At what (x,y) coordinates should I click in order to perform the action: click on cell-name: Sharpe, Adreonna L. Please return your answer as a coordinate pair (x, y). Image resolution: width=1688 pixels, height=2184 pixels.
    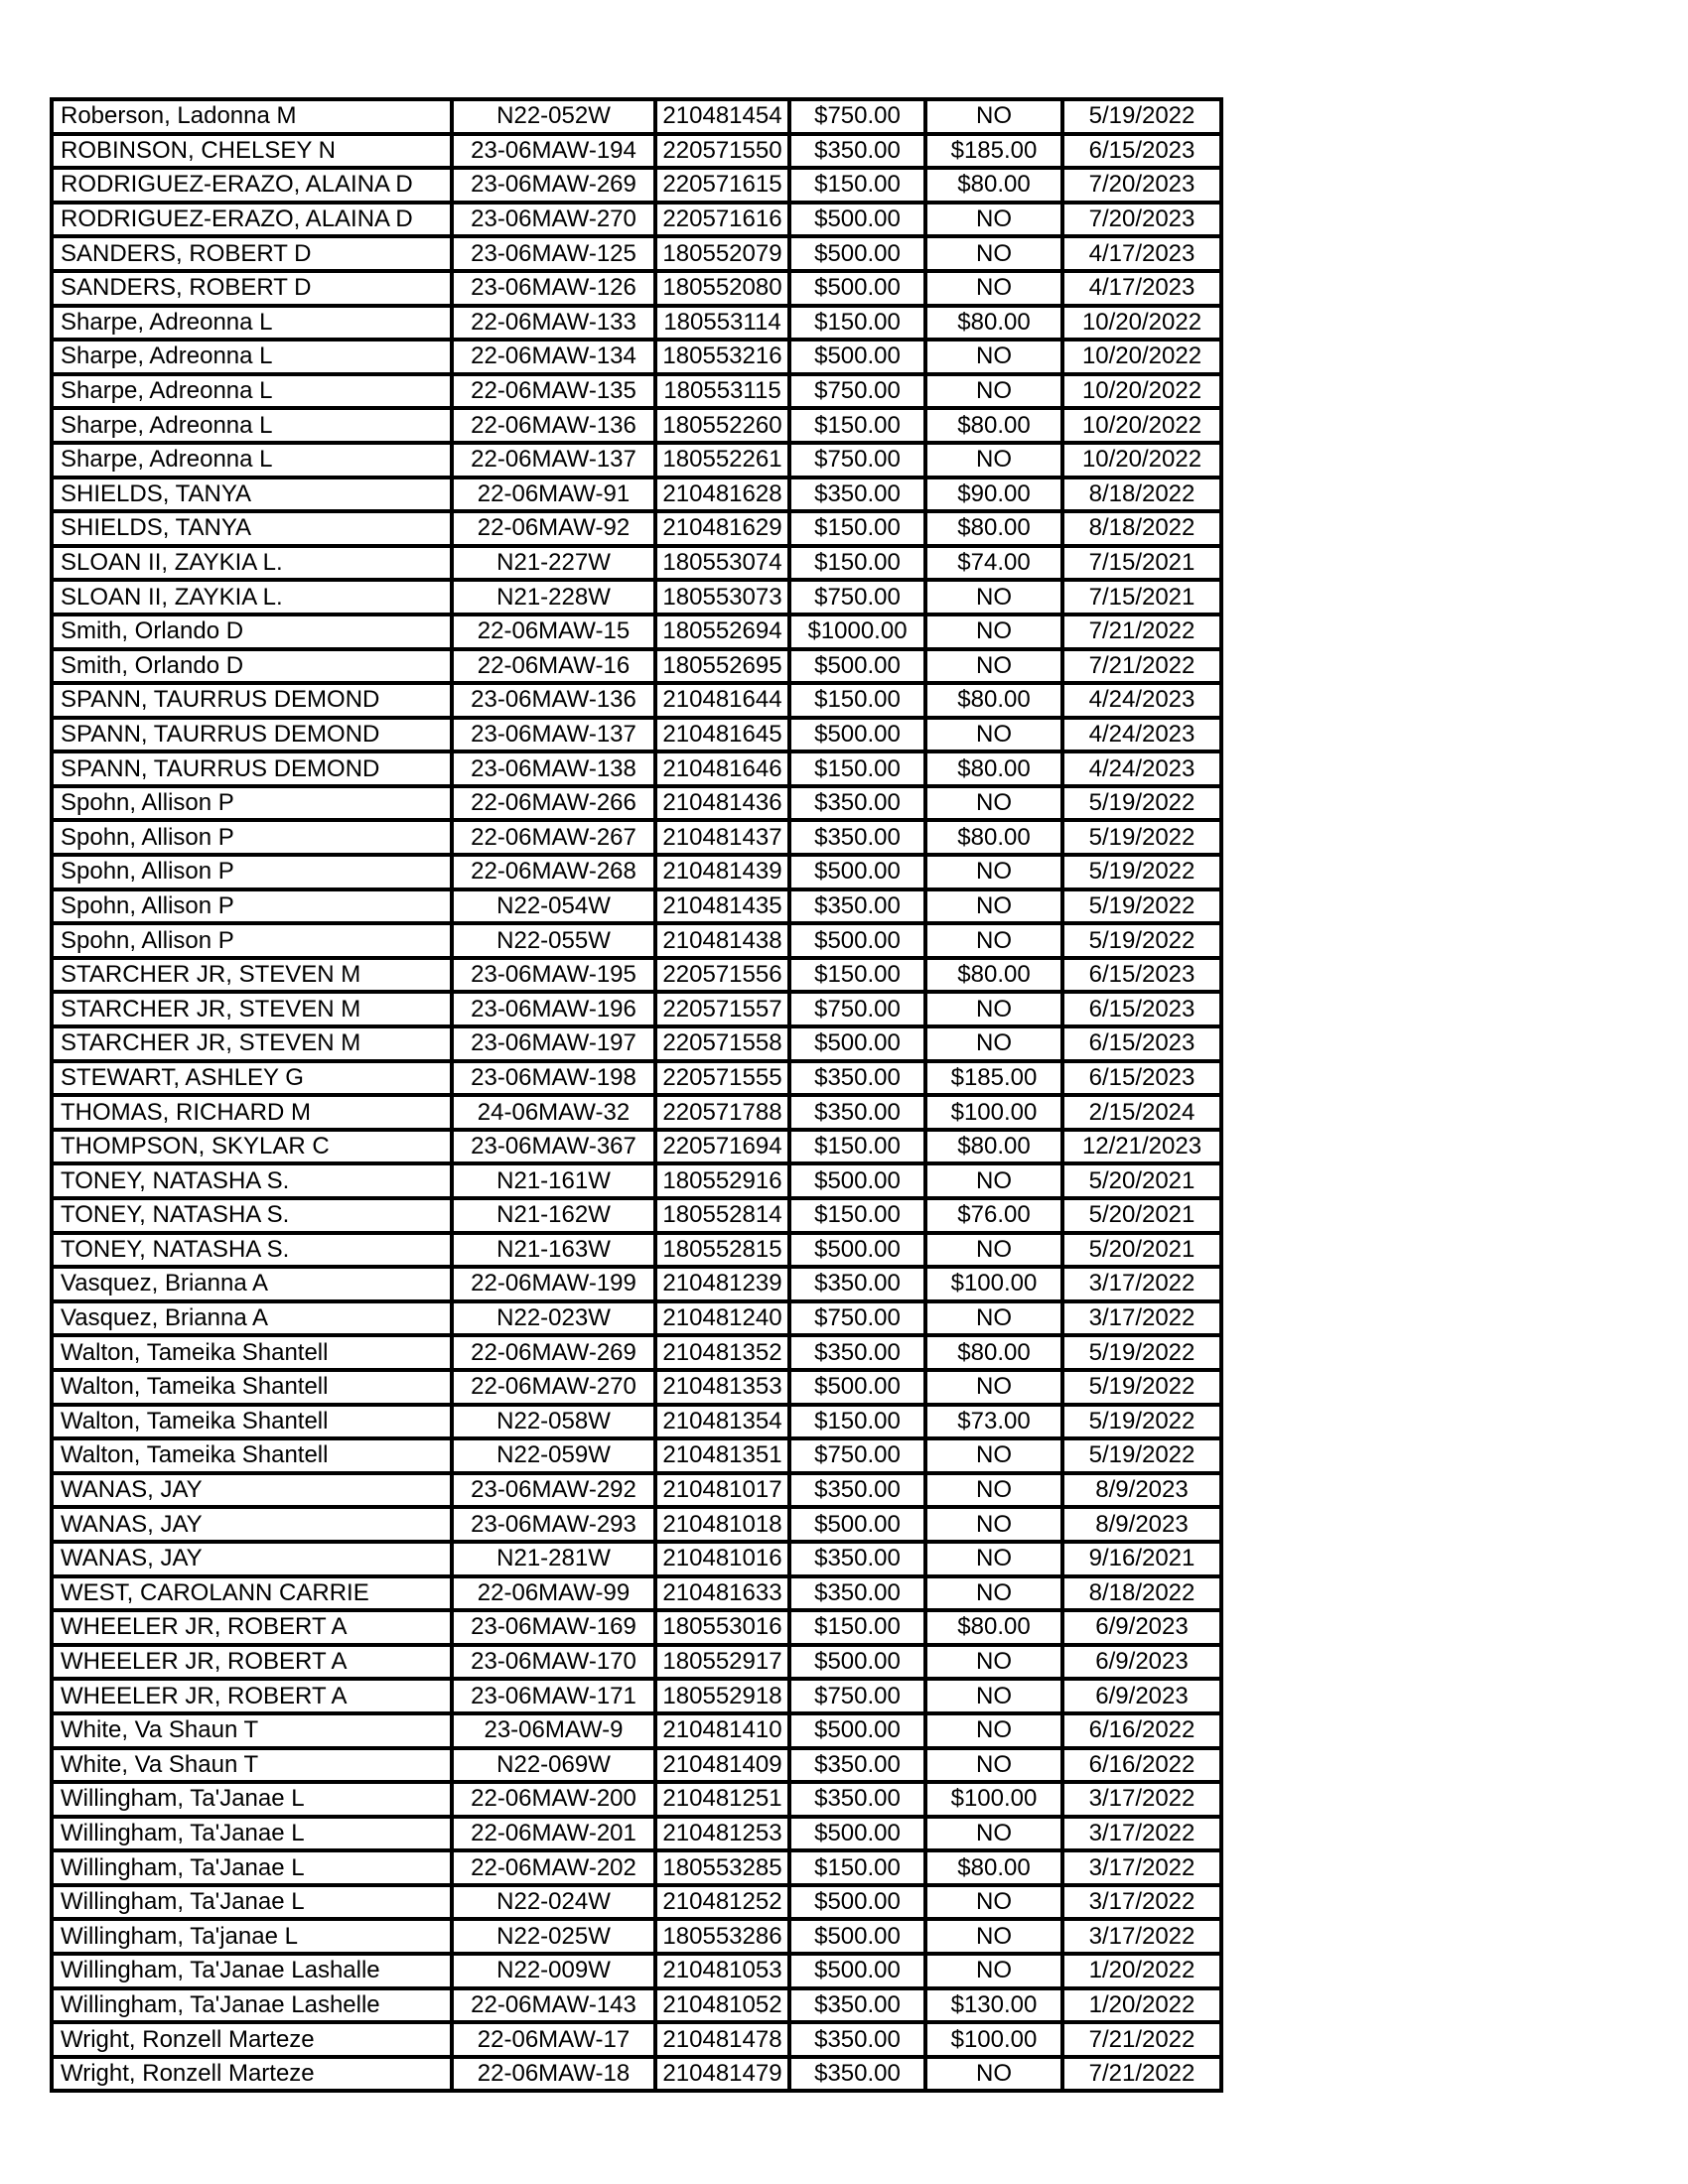
    Looking at the image, I should click on (252, 391).